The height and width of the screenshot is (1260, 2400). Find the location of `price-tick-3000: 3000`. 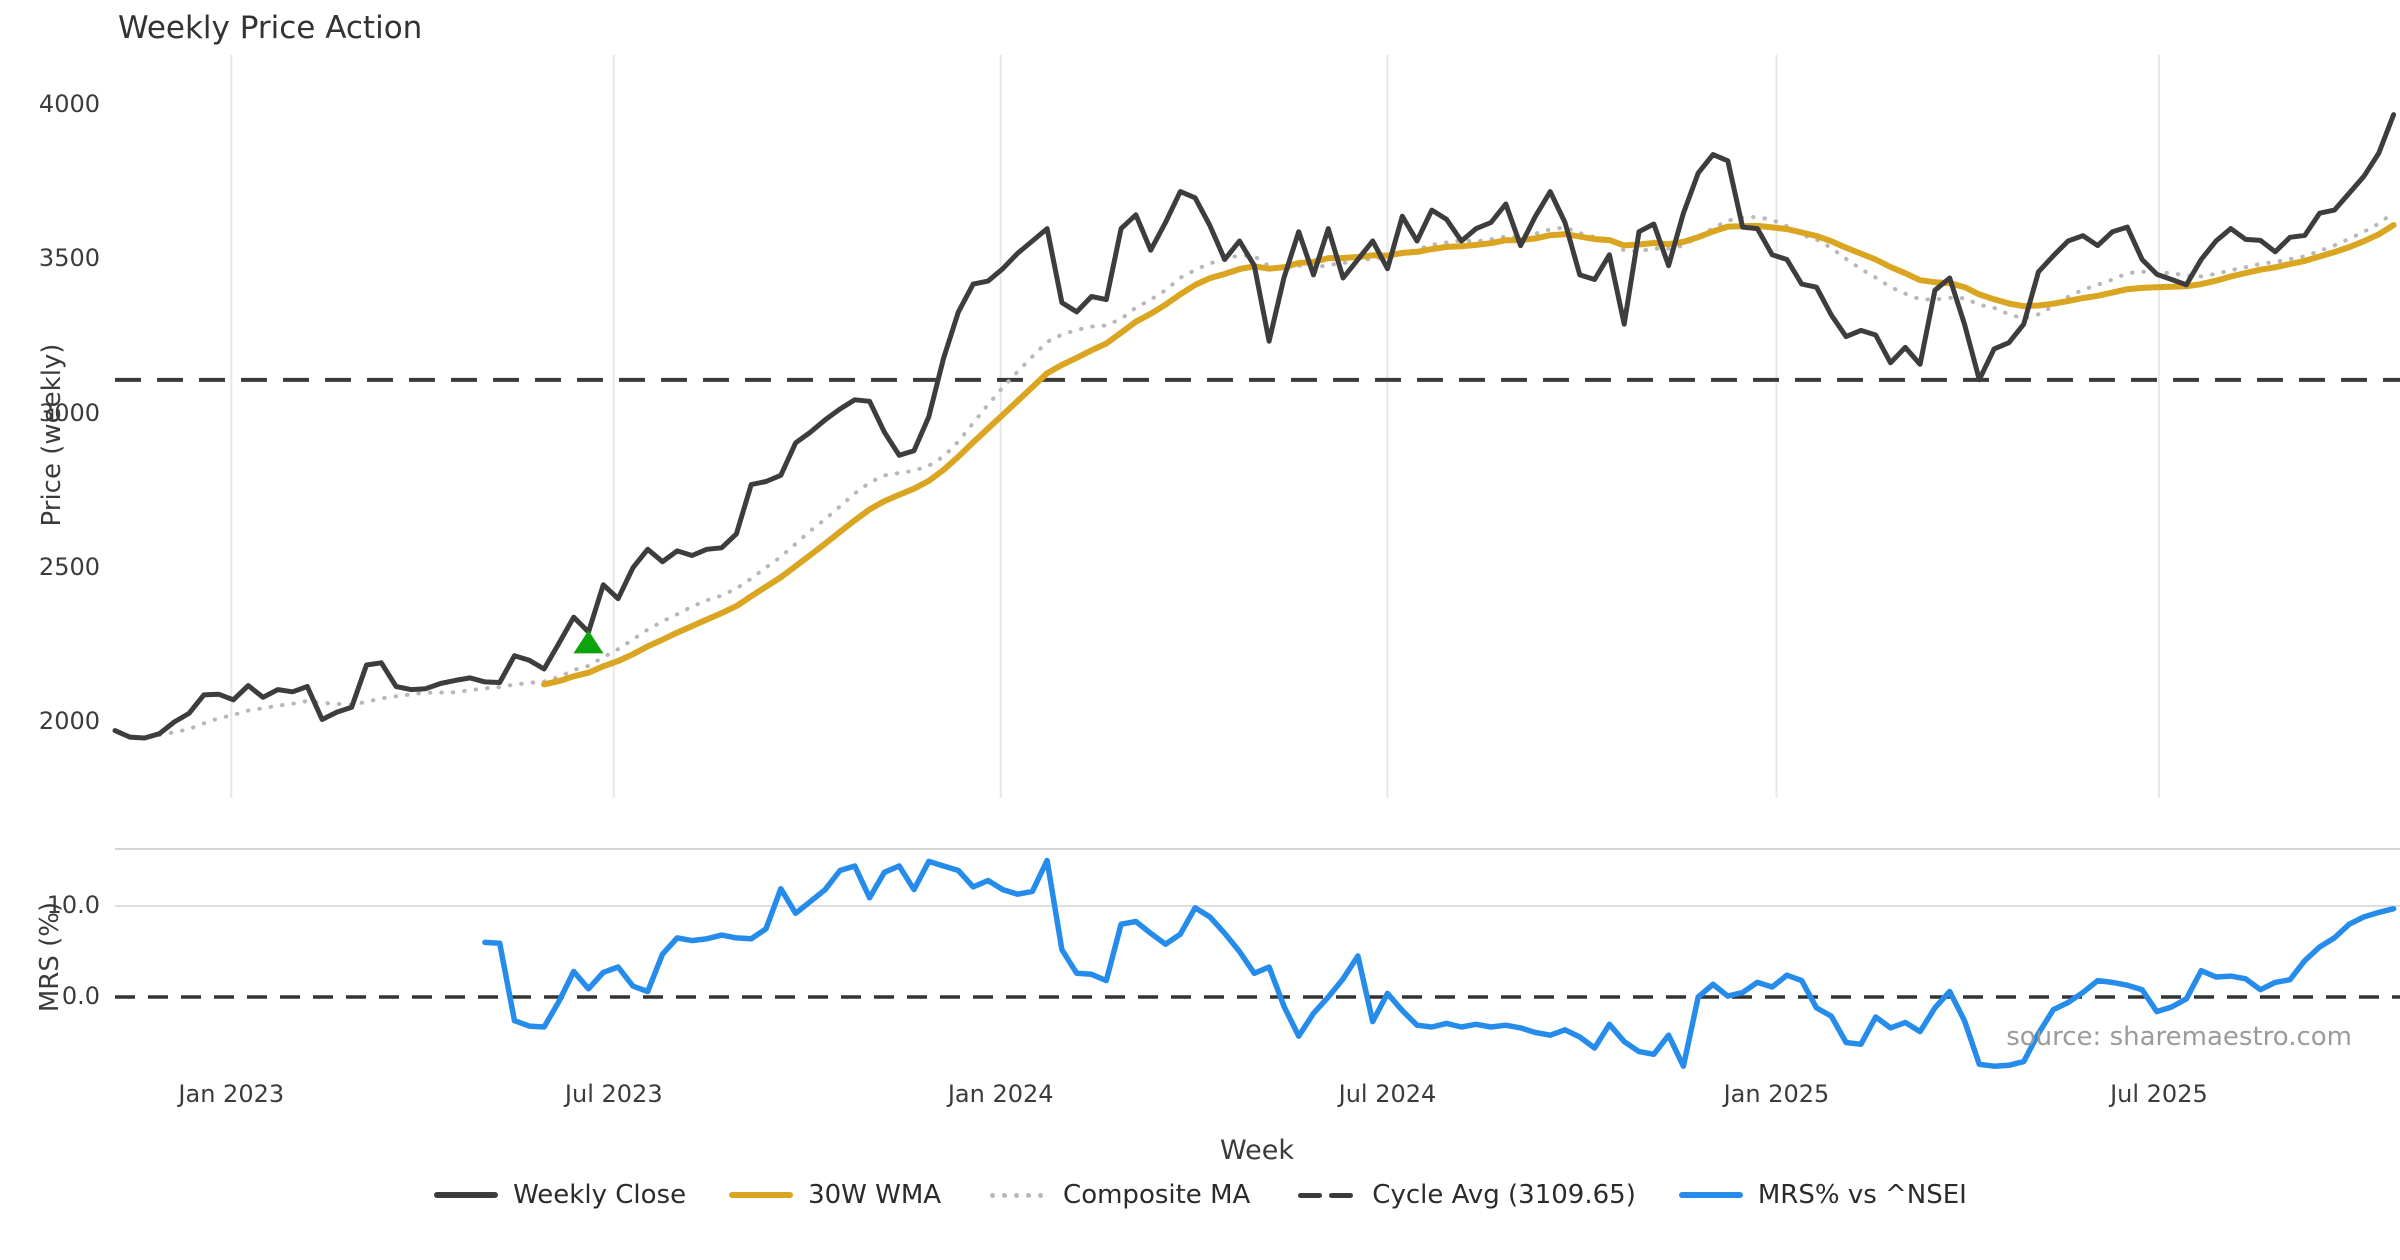

price-tick-3000: 3000 is located at coordinates (69, 412).